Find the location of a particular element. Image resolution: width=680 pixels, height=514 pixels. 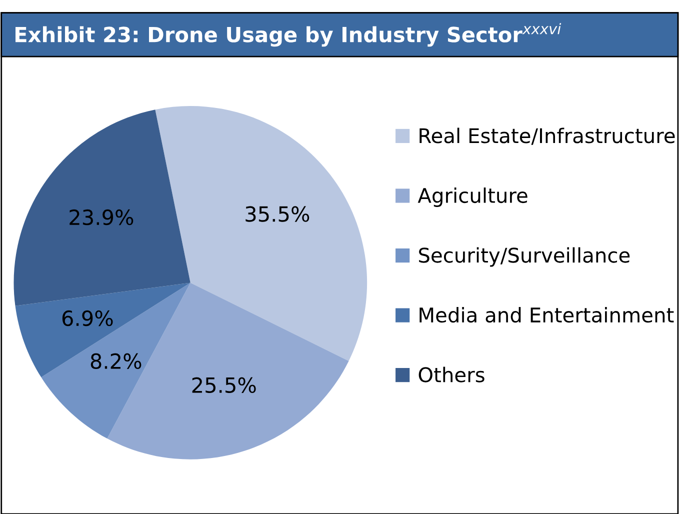

legend-label: Others is located at coordinates (451, 374).